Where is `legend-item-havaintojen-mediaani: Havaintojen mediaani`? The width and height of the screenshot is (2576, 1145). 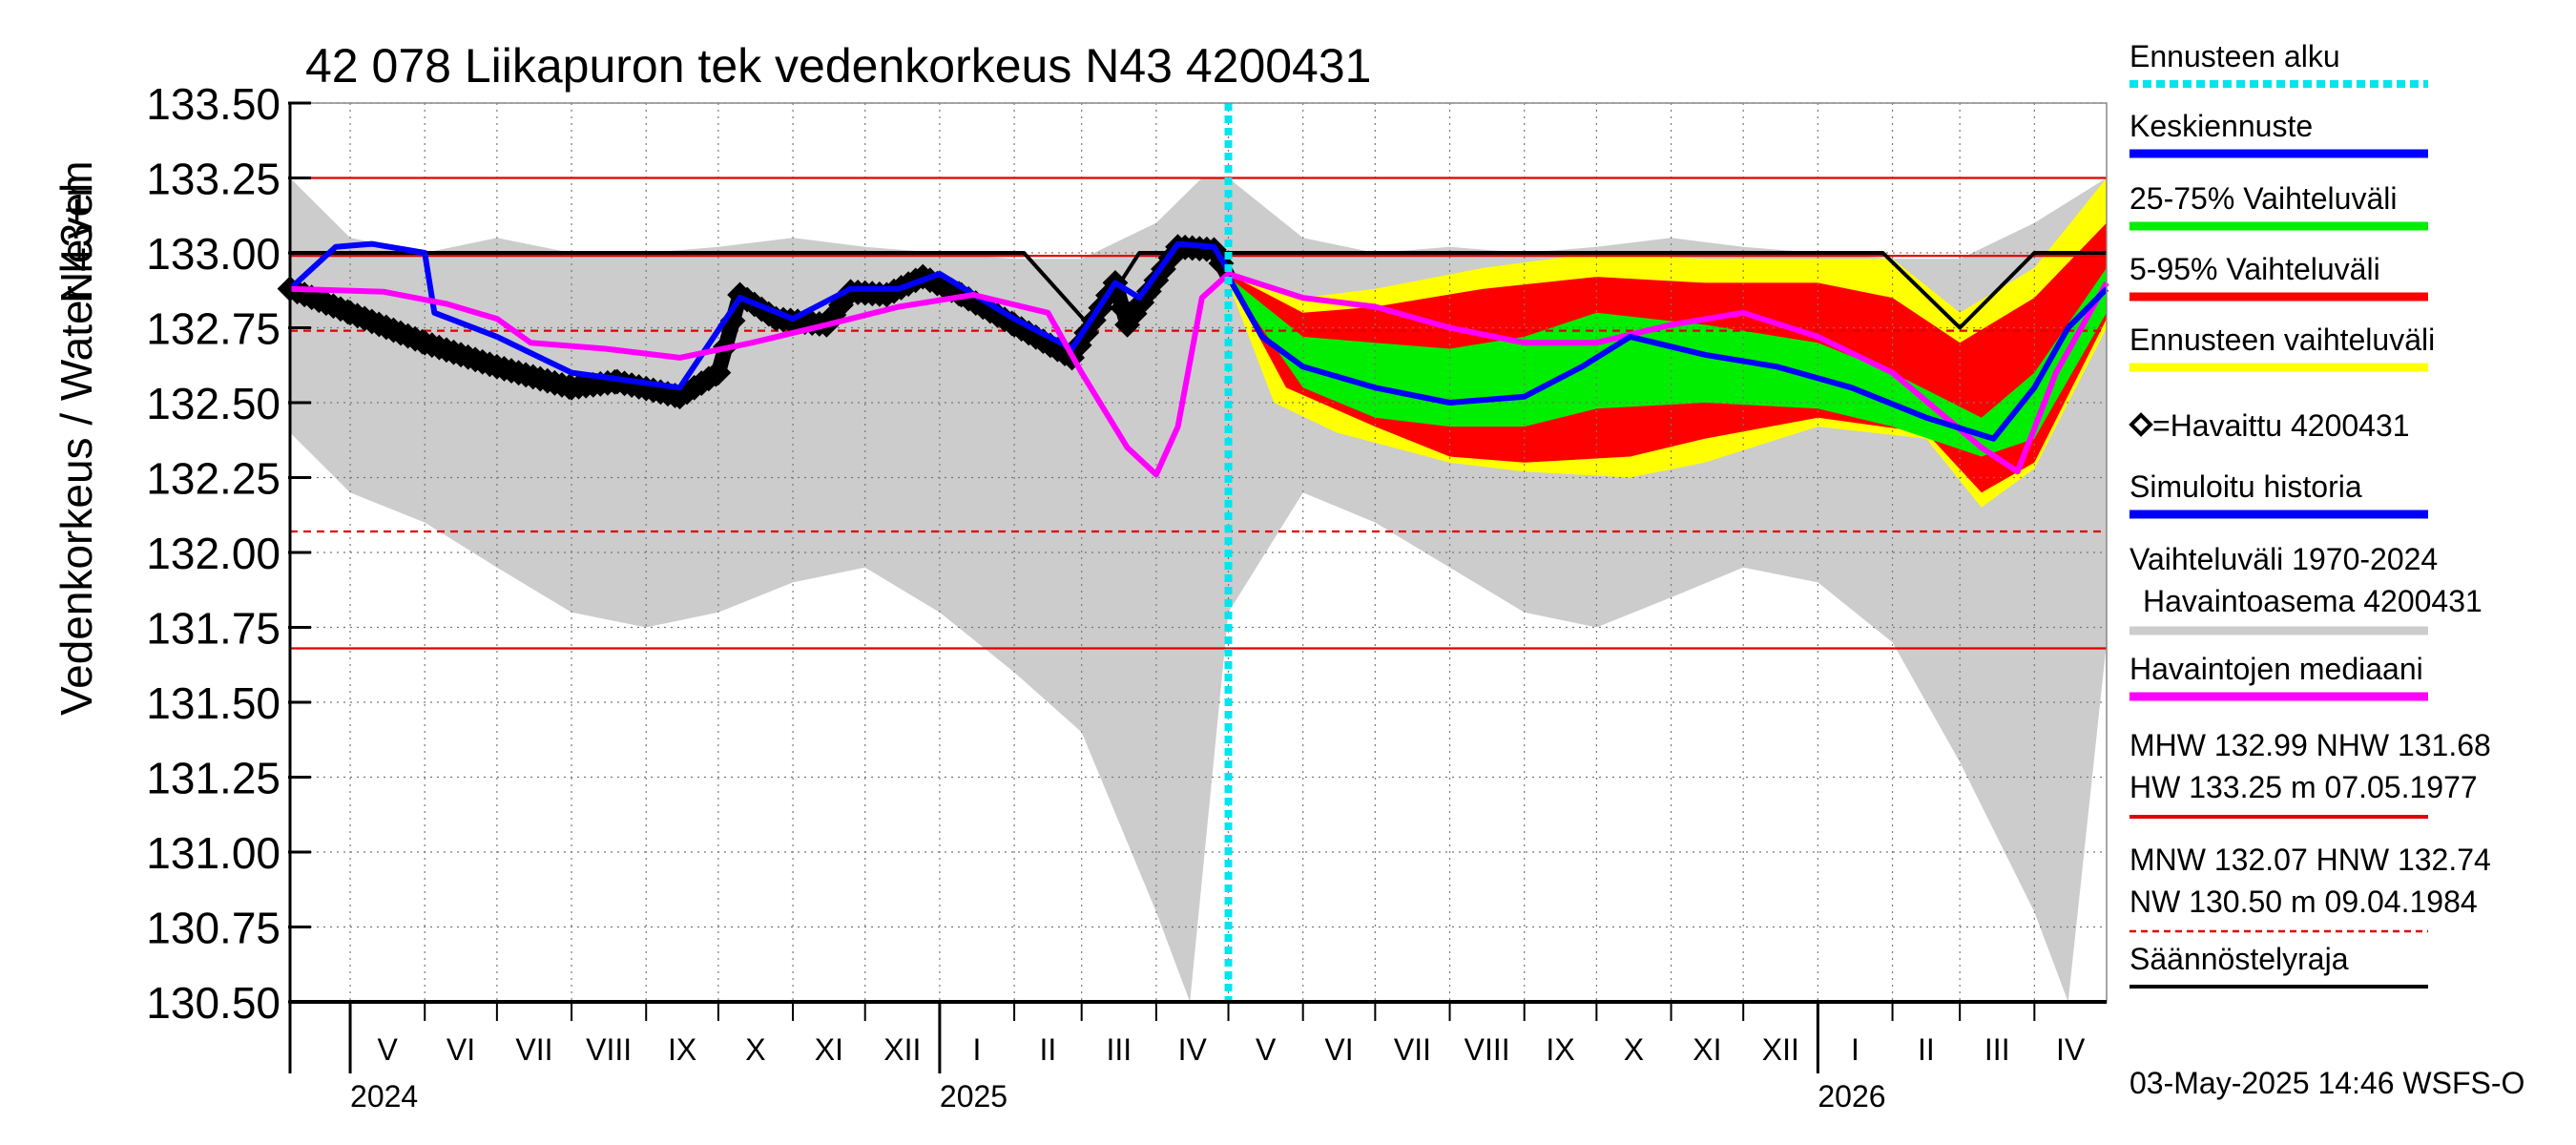 legend-item-havaintojen-mediaani: Havaintojen mediaani is located at coordinates (2278, 676).